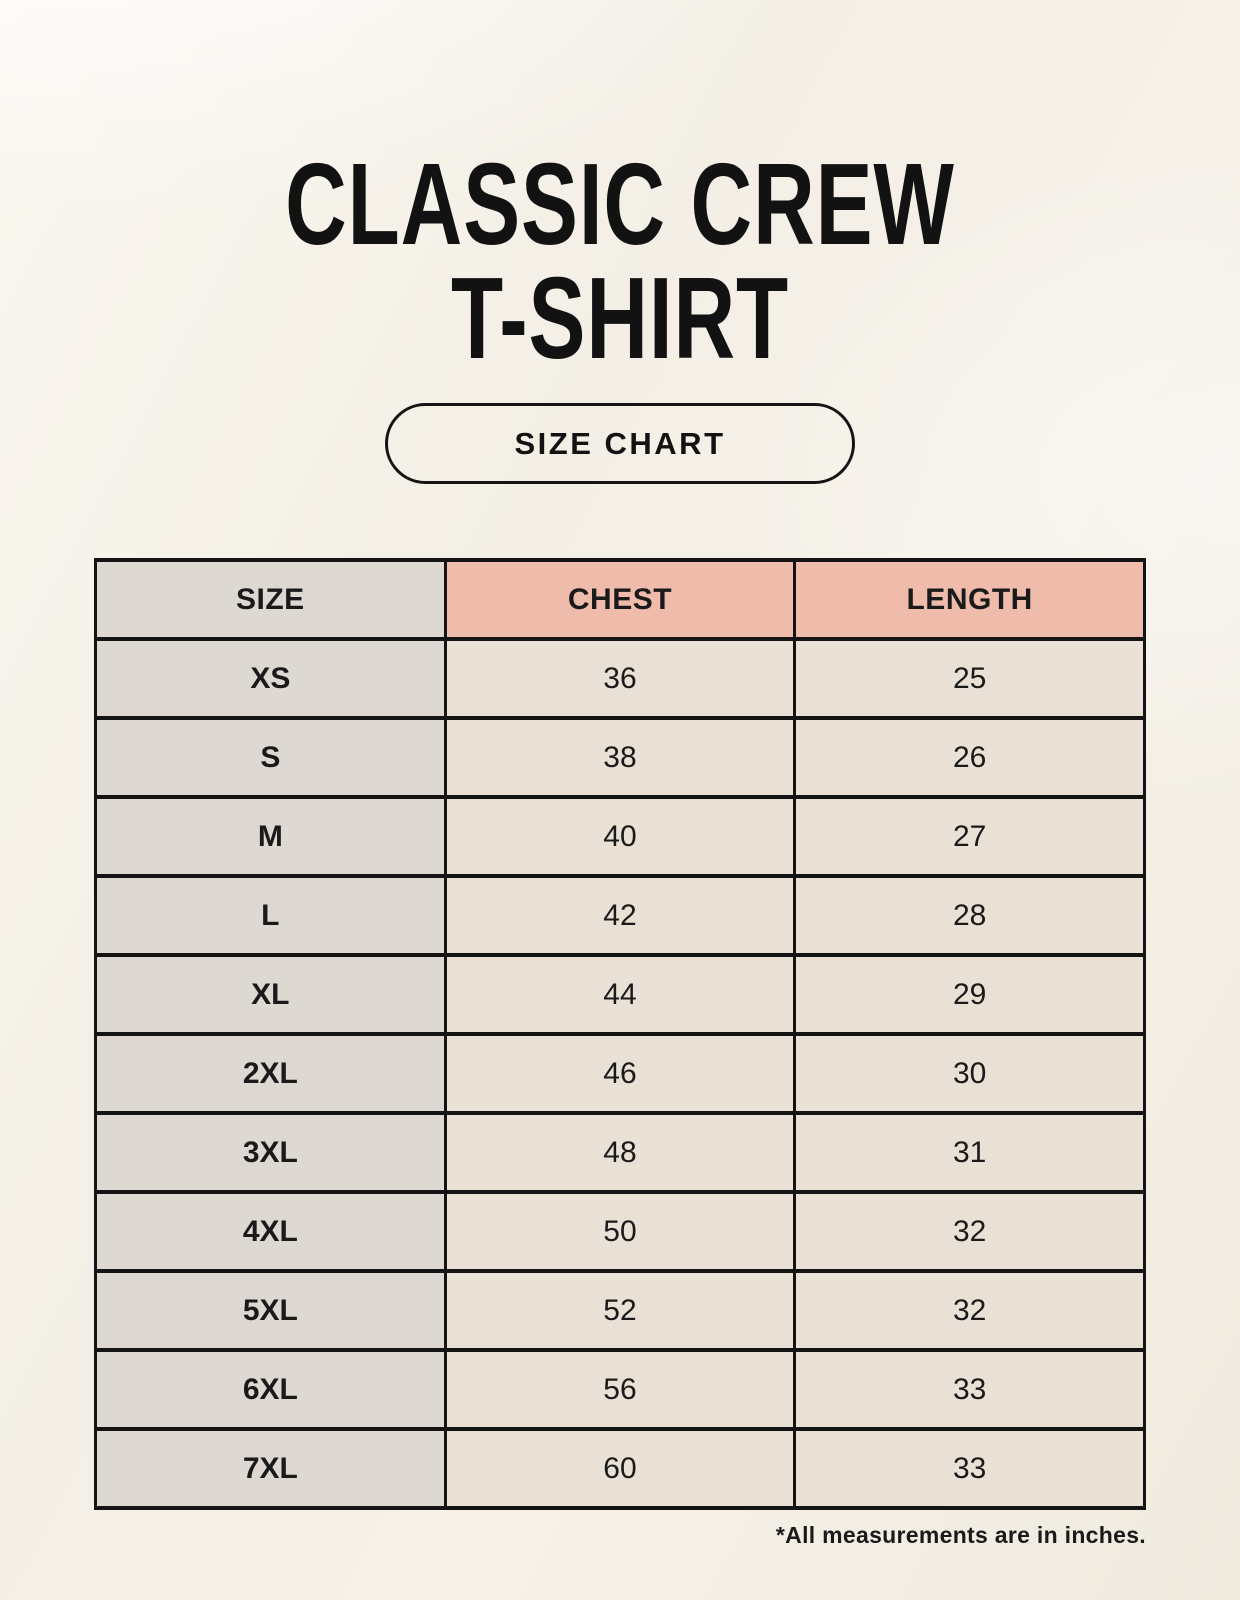 This screenshot has width=1240, height=1600. I want to click on table-row: 5XL 52 32, so click(620, 1311).